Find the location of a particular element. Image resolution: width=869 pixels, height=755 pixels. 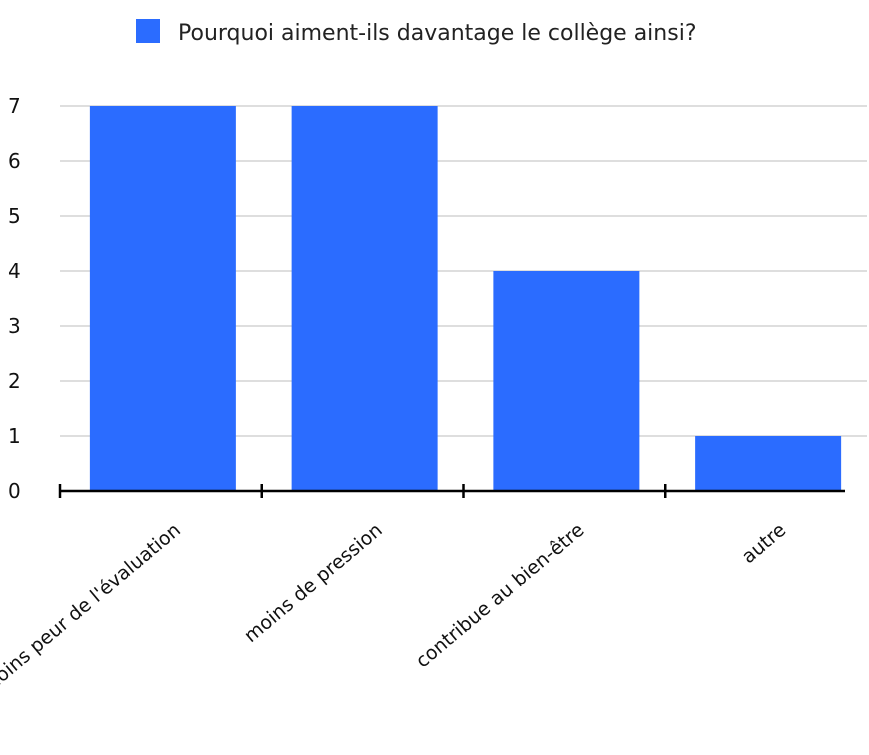

y-tick-label-3: 3 is located at coordinates (14, 326).